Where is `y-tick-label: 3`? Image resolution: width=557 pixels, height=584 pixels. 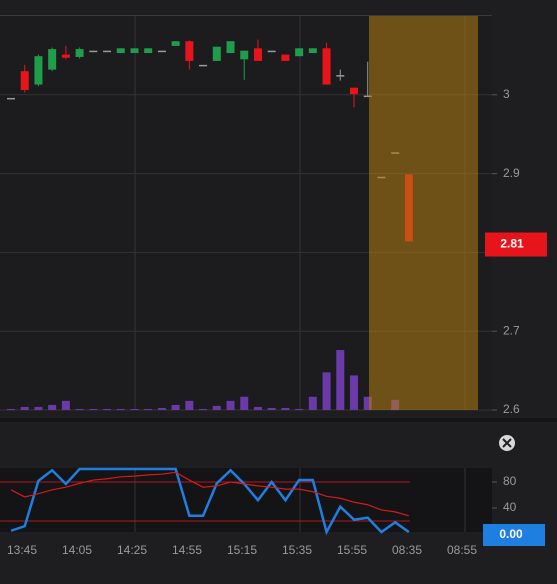
y-tick-label: 3 is located at coordinates (506, 94).